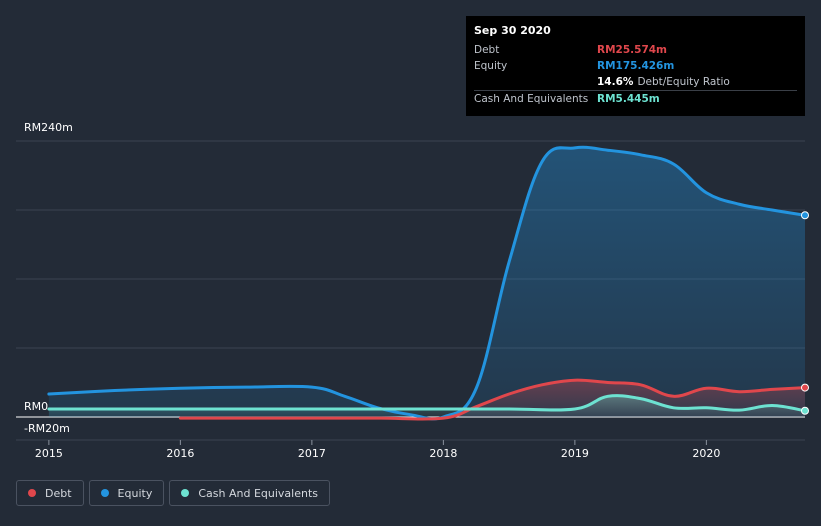 The width and height of the screenshot is (821, 526). What do you see at coordinates (443, 453) in the screenshot?
I see `x-tick-label: 2018` at bounding box center [443, 453].